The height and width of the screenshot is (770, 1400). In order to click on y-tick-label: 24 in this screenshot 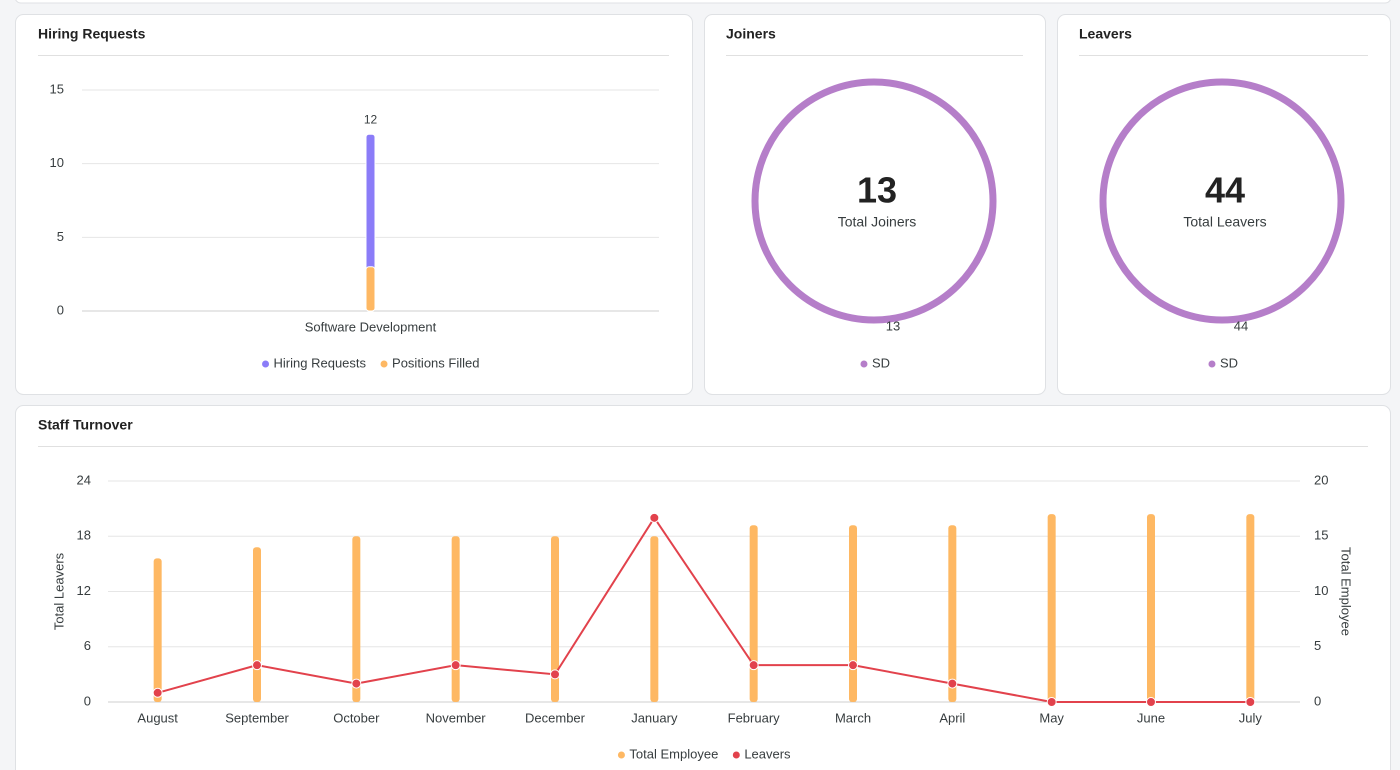, I will do `click(84, 479)`.